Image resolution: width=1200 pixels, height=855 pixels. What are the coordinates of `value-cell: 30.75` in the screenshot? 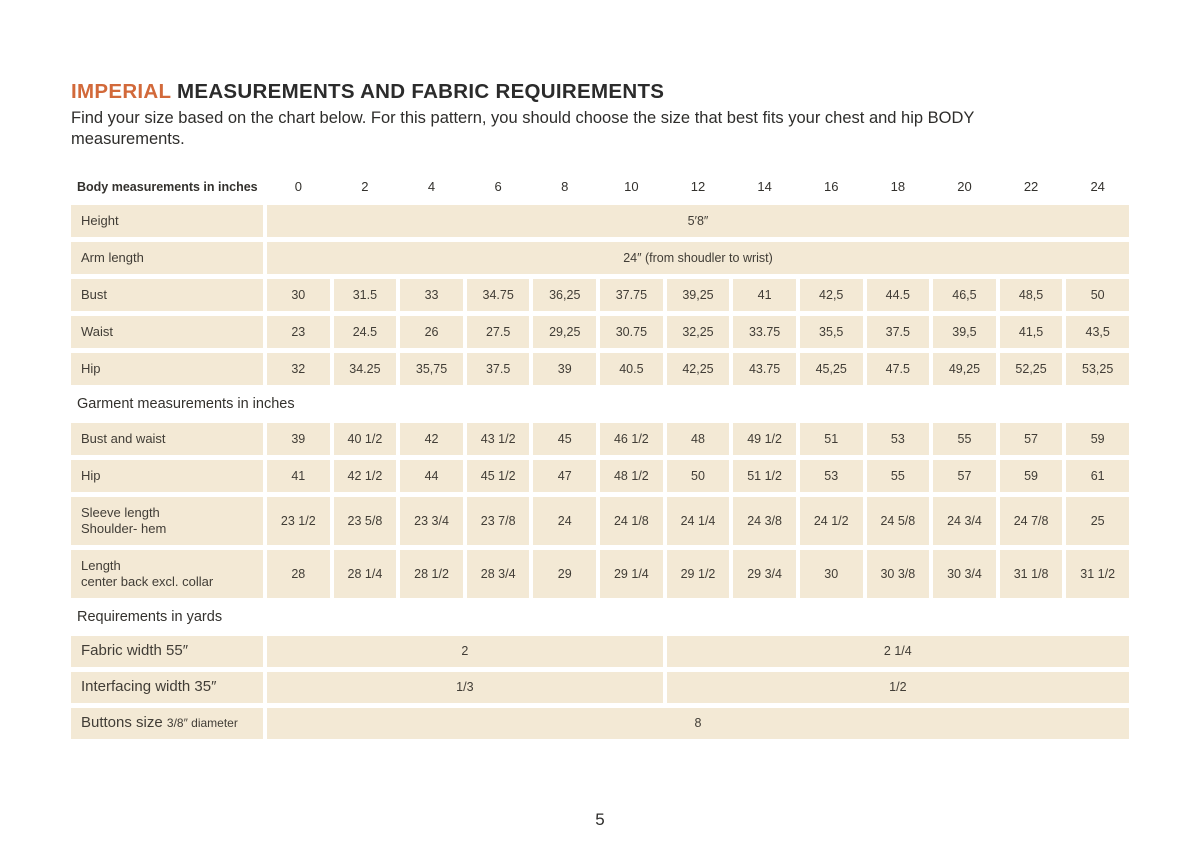 It's located at (631, 331).